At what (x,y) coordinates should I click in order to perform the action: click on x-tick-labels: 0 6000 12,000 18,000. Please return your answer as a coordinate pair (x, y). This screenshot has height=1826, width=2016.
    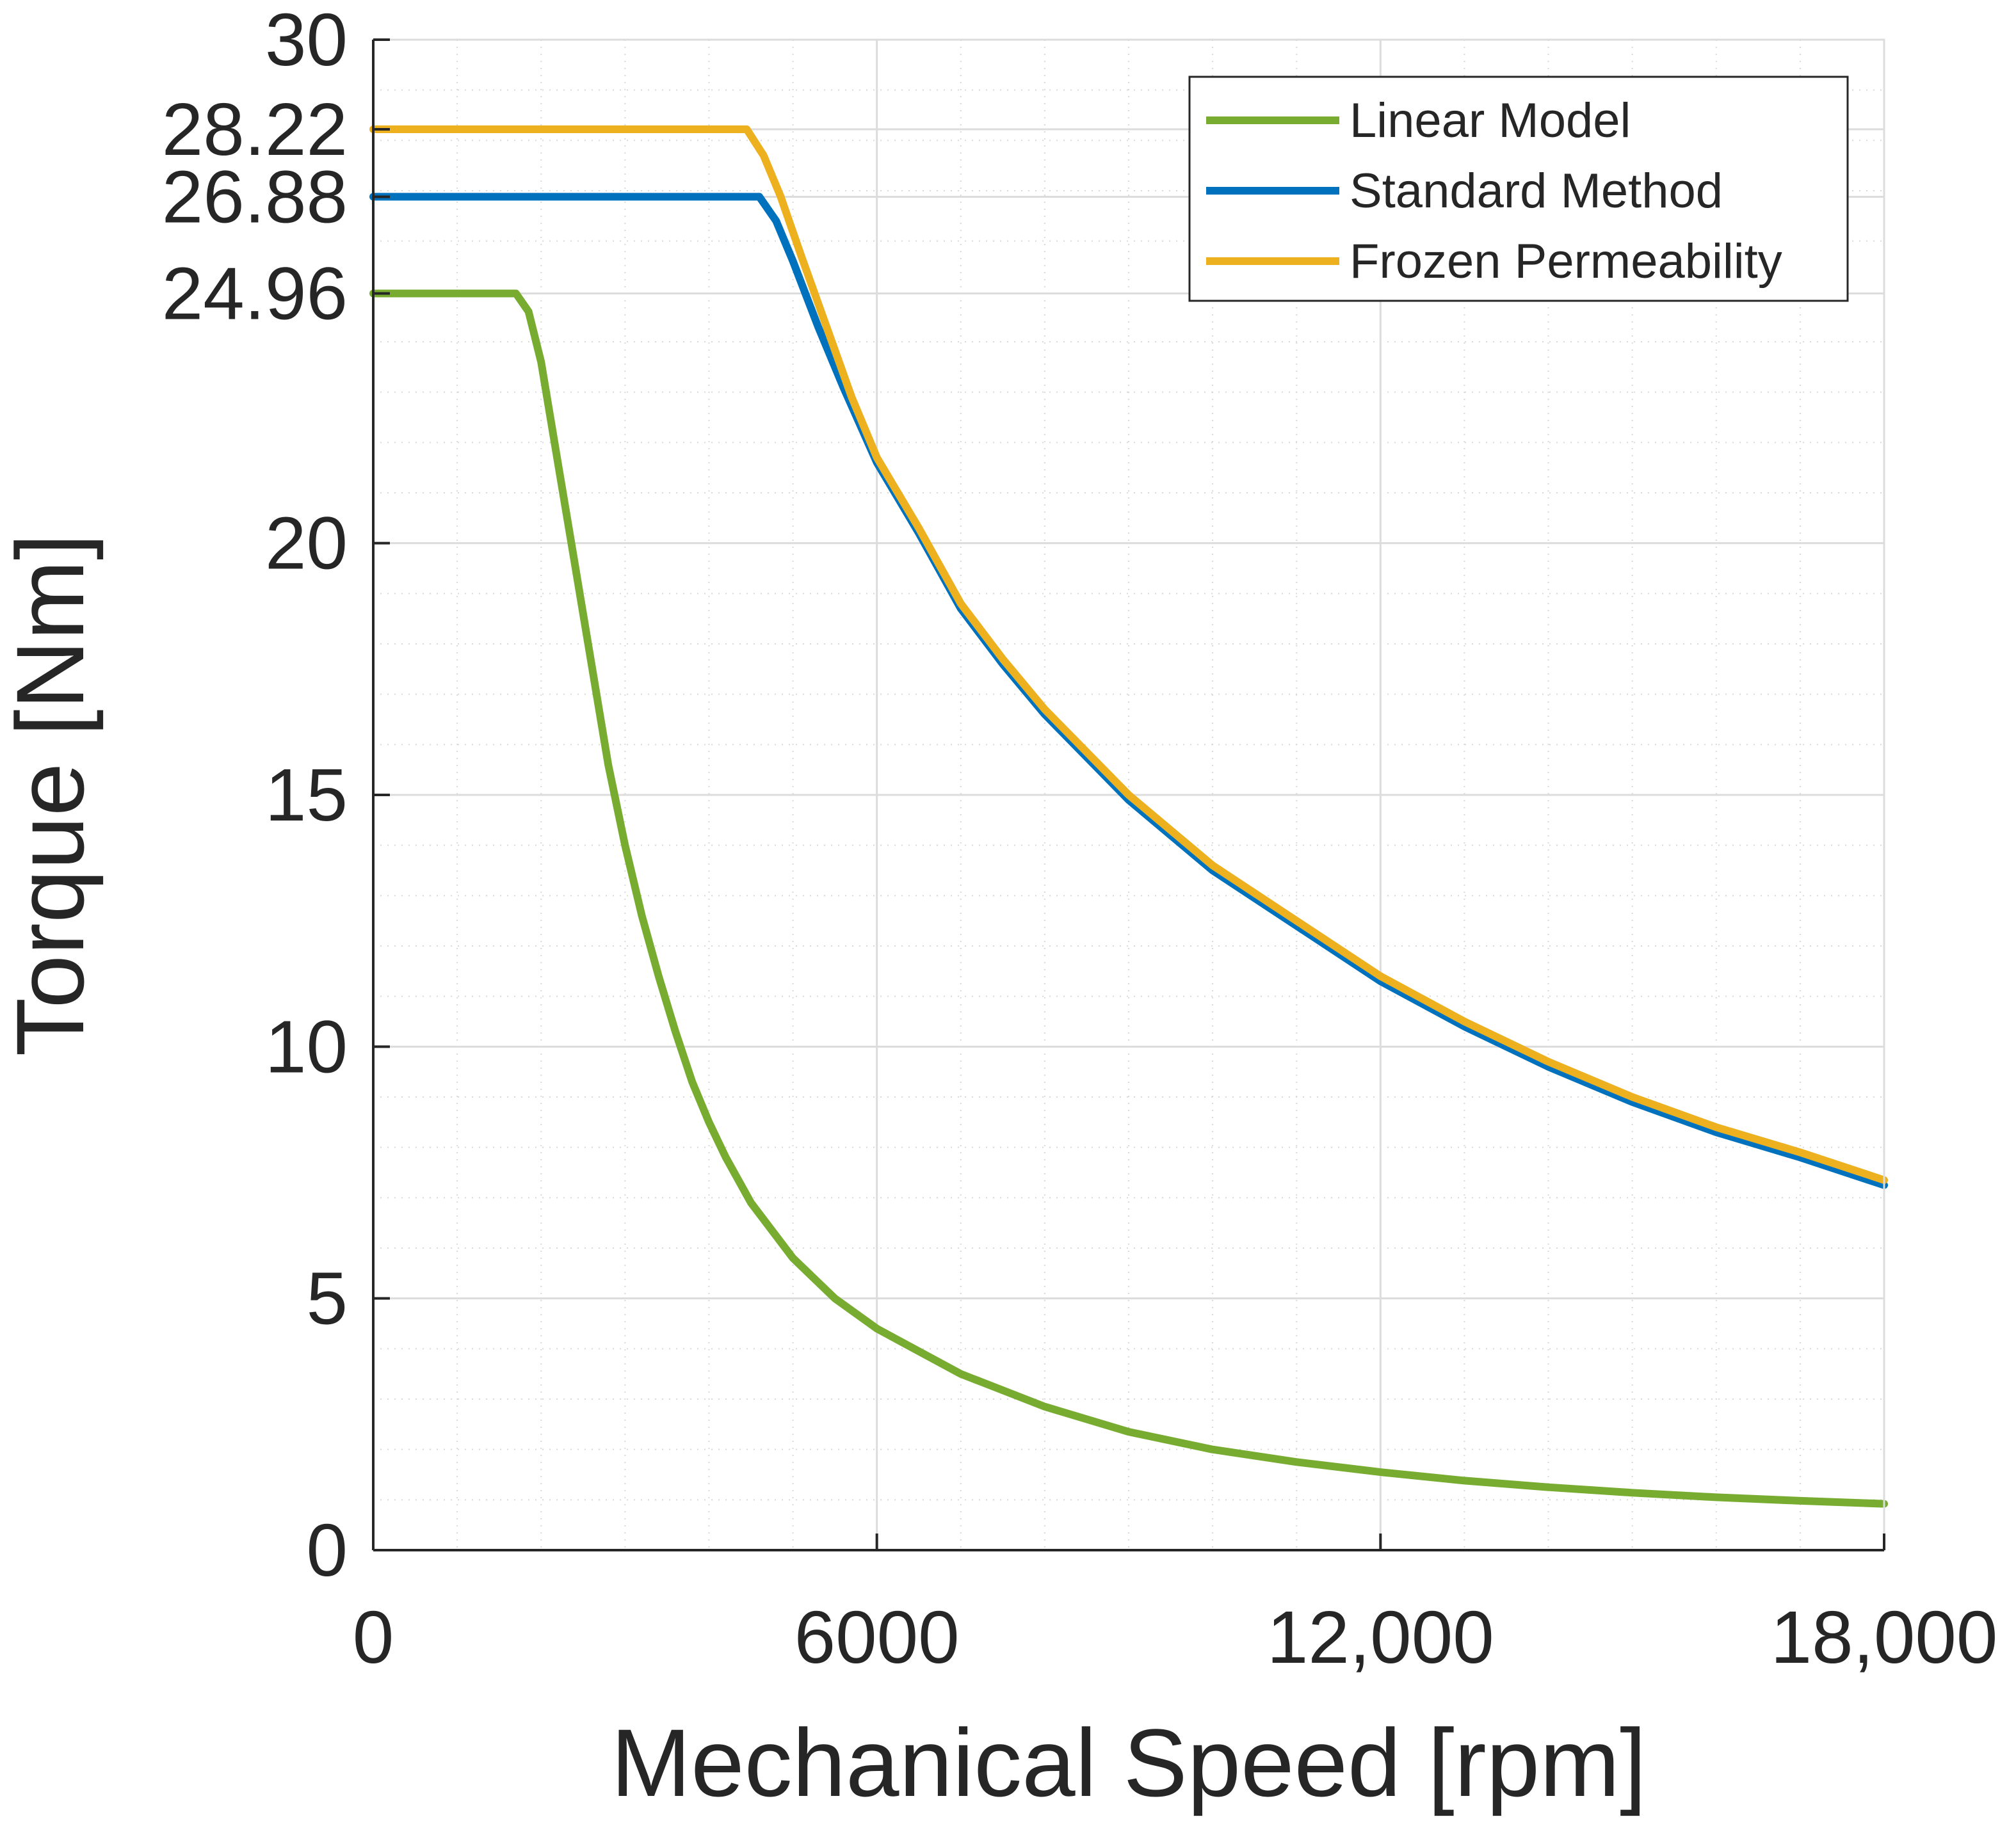
    Looking at the image, I should click on (1175, 1637).